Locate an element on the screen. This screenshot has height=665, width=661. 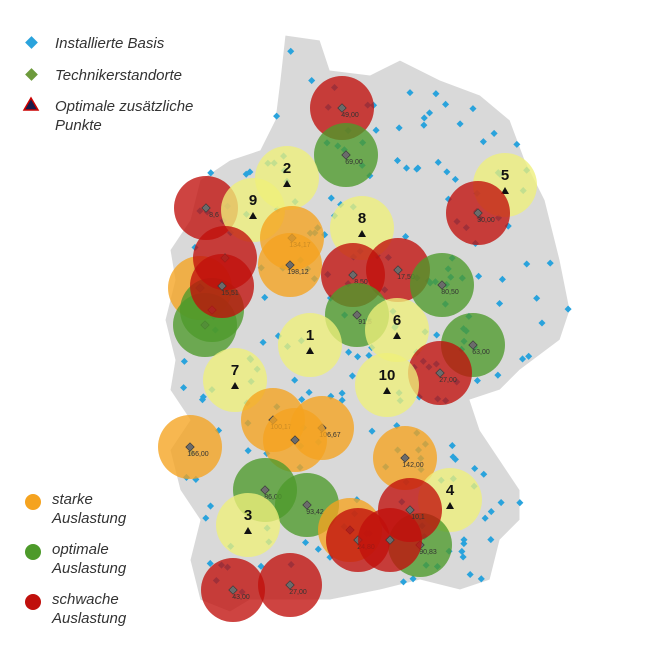
utilization-value: 15,51 is located at coordinates (230, 293).